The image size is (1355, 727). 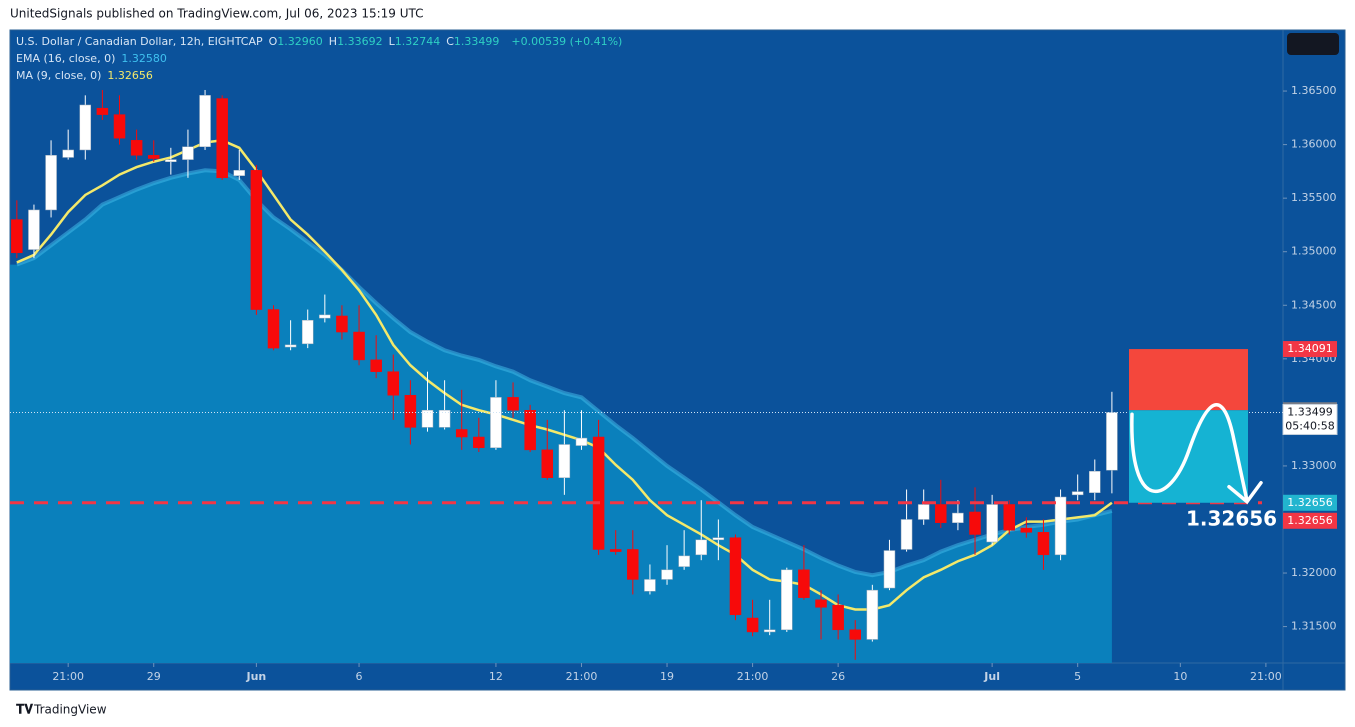 What do you see at coordinates (838, 676) in the screenshot?
I see `x-tick-label: 26` at bounding box center [838, 676].